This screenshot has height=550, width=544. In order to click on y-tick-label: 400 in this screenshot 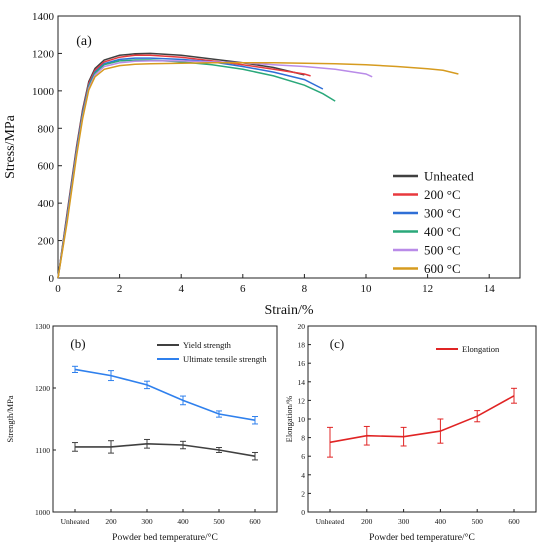, I will do `click(46, 204)`.